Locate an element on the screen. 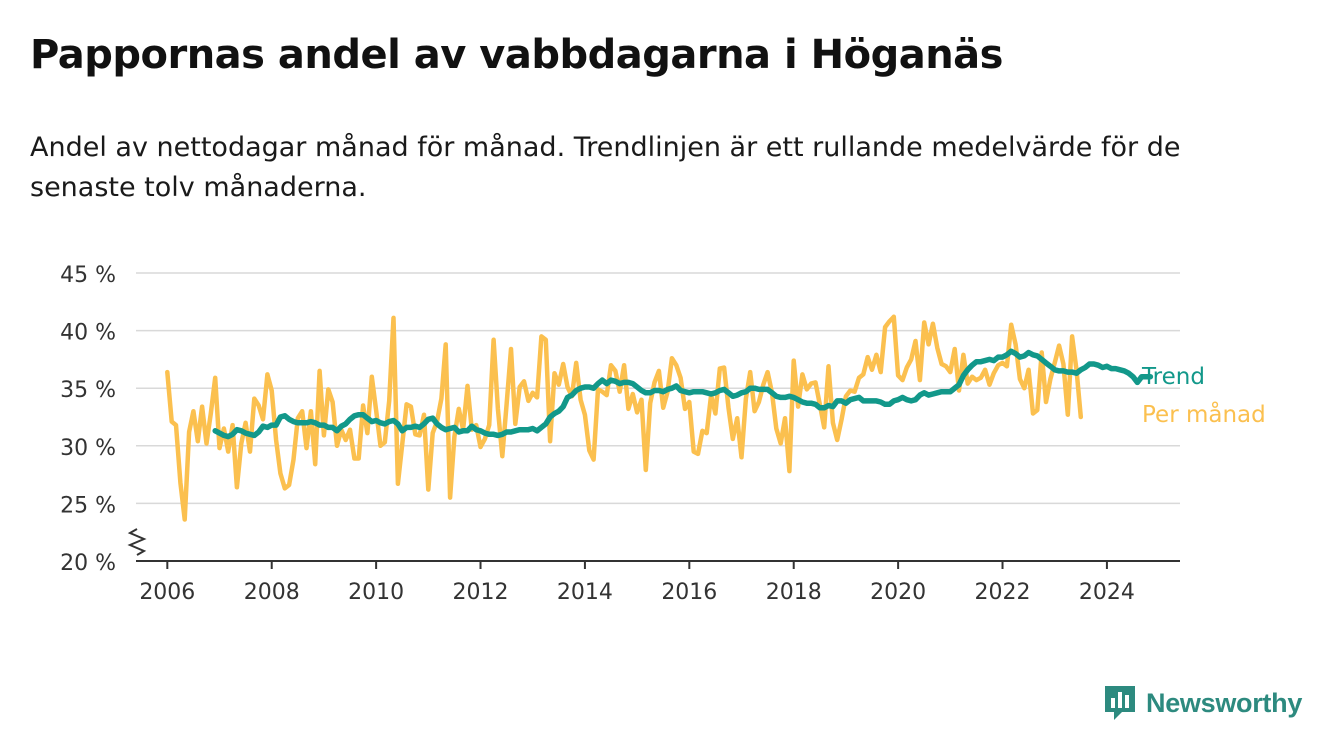  brand-name: Newsworthy is located at coordinates (1224, 702).